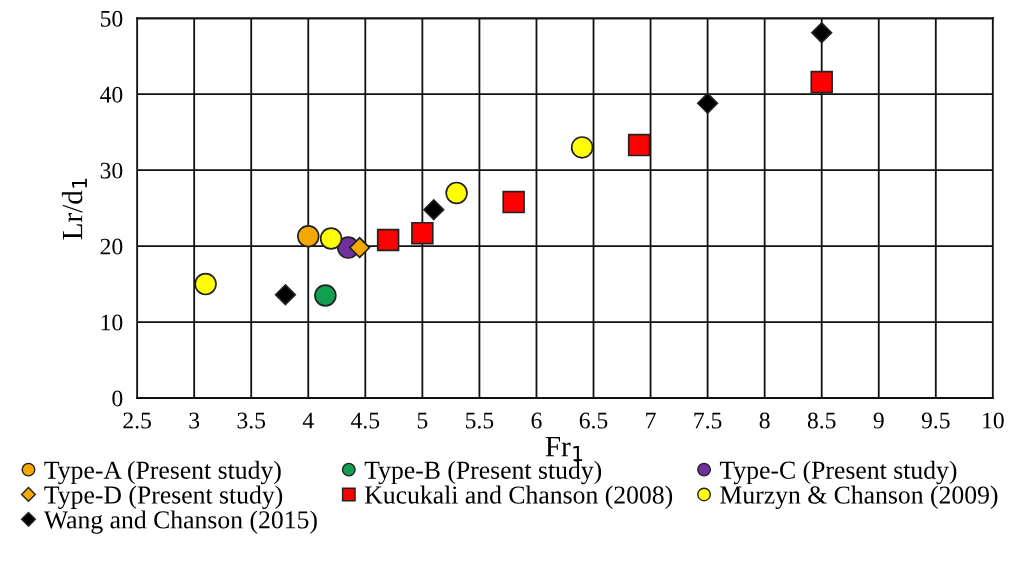 This screenshot has height=571, width=1031. What do you see at coordinates (859, 497) in the screenshot?
I see `legend-label: Murzyn & Chanson (2009)` at bounding box center [859, 497].